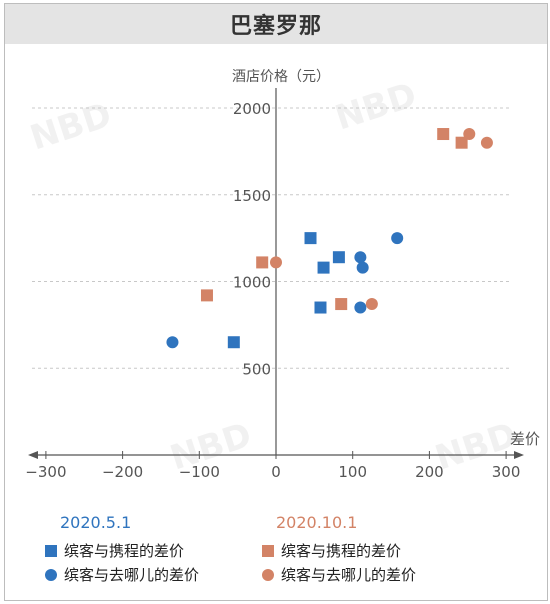 Image resolution: width=550 pixels, height=604 pixels. What do you see at coordinates (233, 342) in the screenshot?
I see `point-square-2020.5.1-0` at bounding box center [233, 342].